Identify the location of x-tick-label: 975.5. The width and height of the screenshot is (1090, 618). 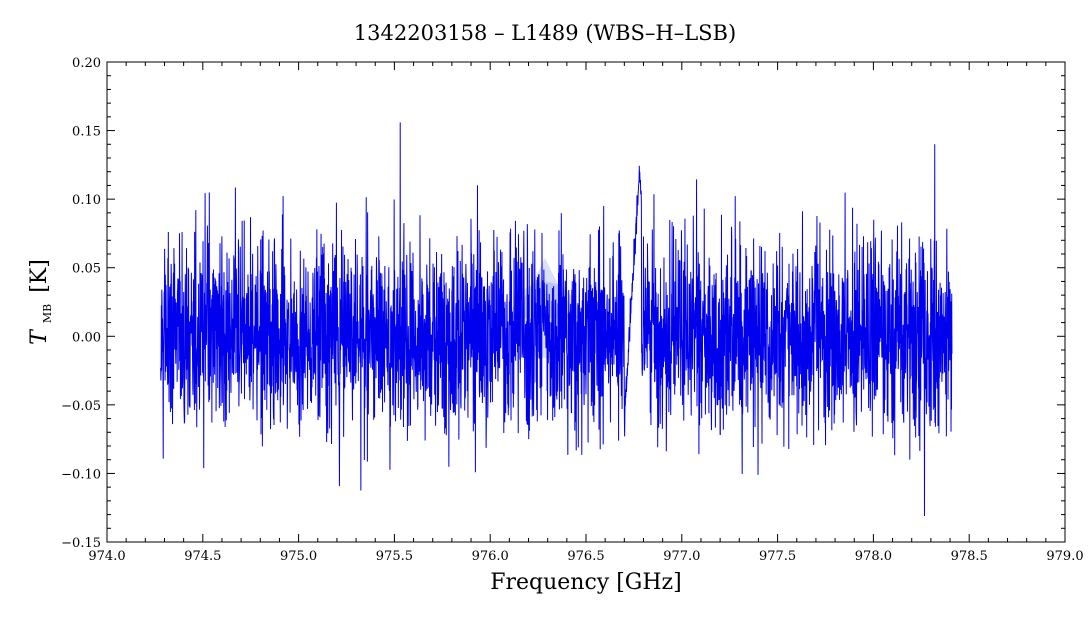
(394, 556).